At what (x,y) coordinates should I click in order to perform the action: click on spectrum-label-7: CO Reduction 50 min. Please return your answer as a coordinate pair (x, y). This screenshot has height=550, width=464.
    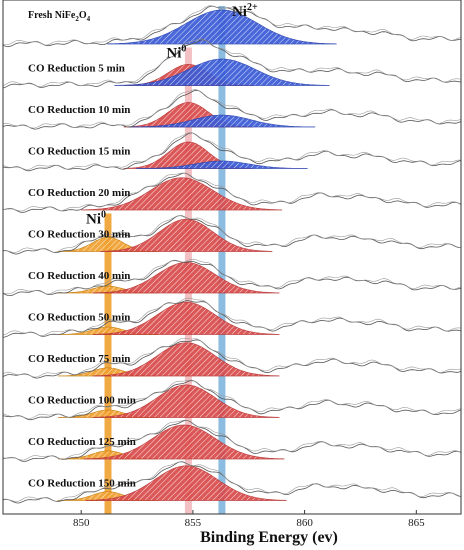
    Looking at the image, I should click on (79, 318).